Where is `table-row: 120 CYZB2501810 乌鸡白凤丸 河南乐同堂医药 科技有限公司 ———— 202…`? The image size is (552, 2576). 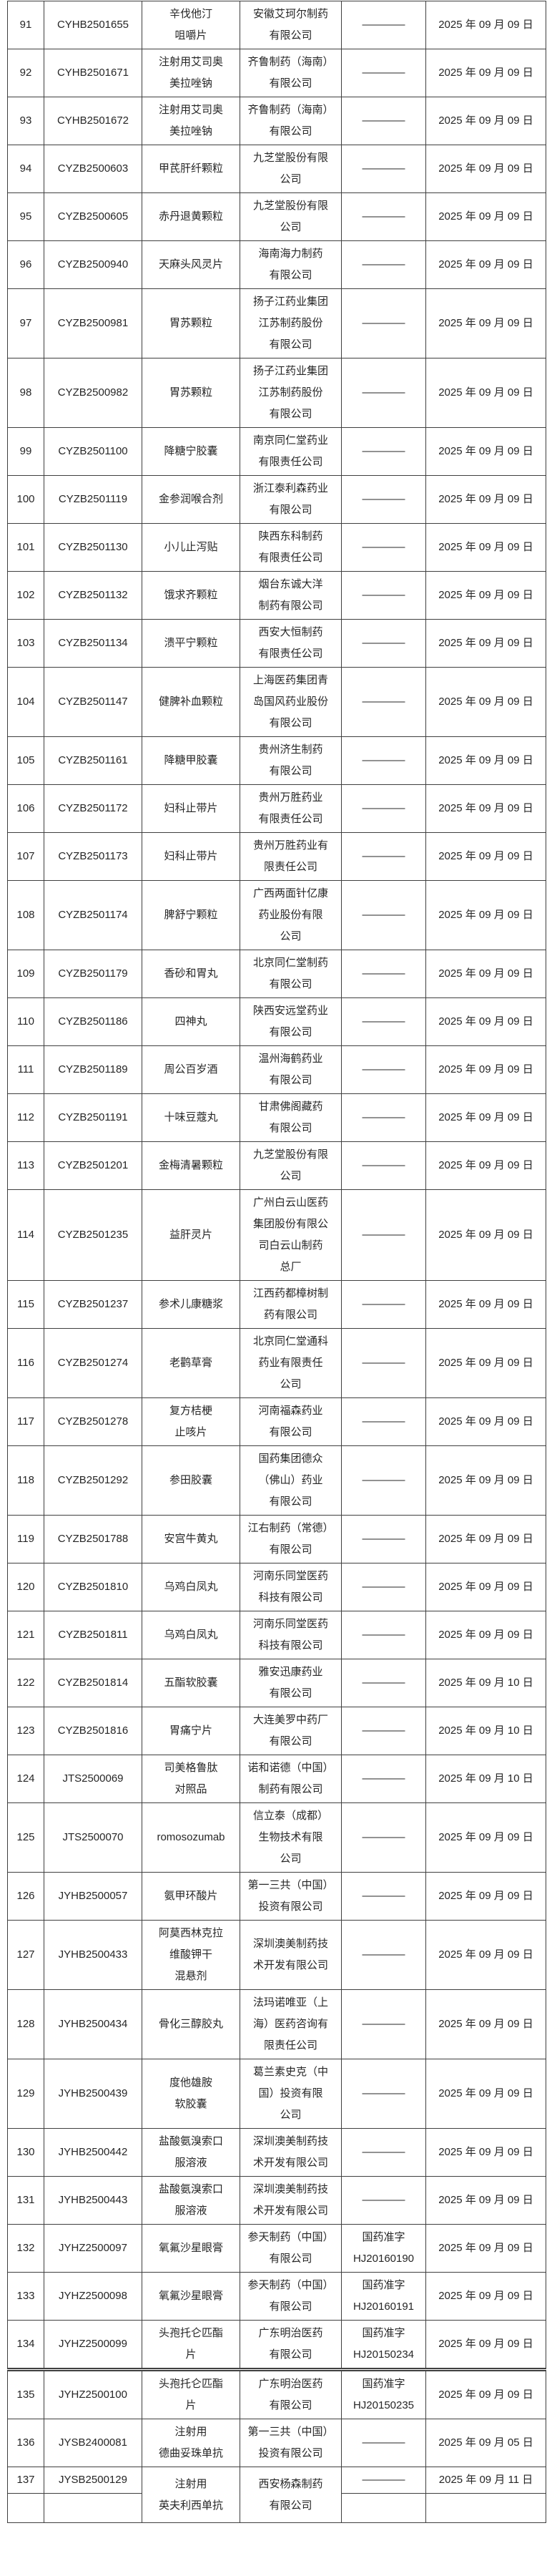
table-row: 120 CYZB2501810 乌鸡白凤丸 河南乐同堂医药 科技有限公司 ———— 202… is located at coordinates (276, 1587).